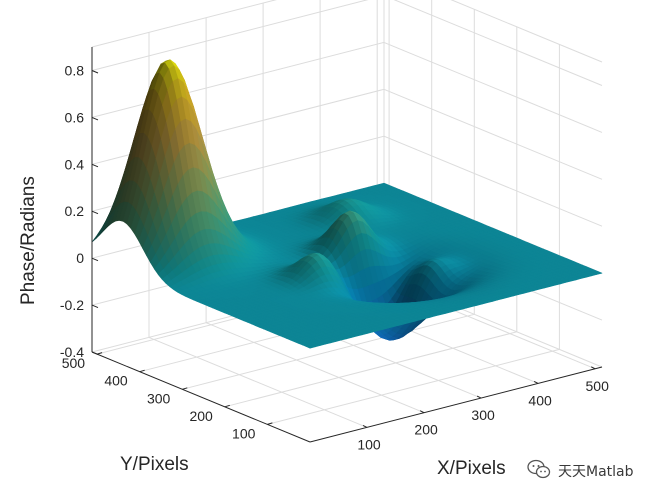 This screenshot has width=667, height=500. Describe the element at coordinates (426, 430) in the screenshot. I see `x-tick-label: 200` at that location.